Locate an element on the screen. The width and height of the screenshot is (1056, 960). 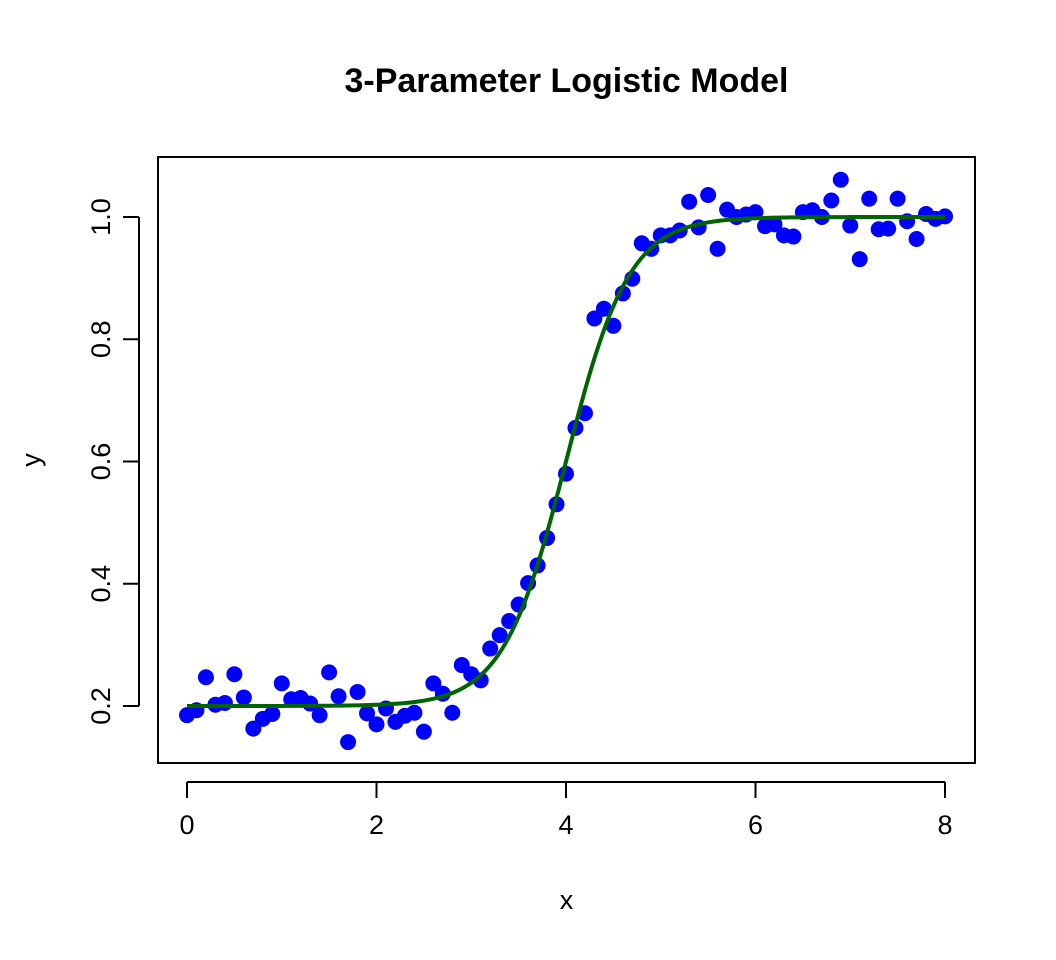
y-tick-label: 0.8 is located at coordinates (101, 339).